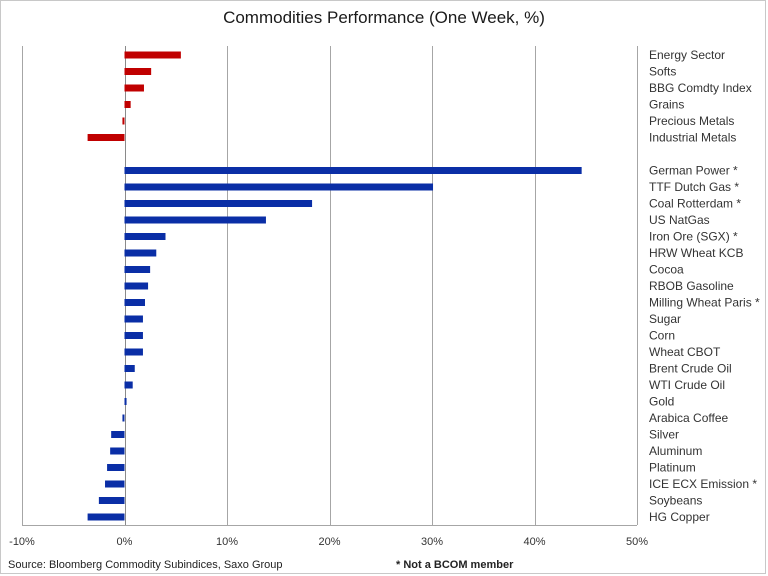 This screenshot has height=576, width=768. Describe the element at coordinates (384, 17) in the screenshot. I see `chart-title: Commodities Performance (One Week, %)` at that location.